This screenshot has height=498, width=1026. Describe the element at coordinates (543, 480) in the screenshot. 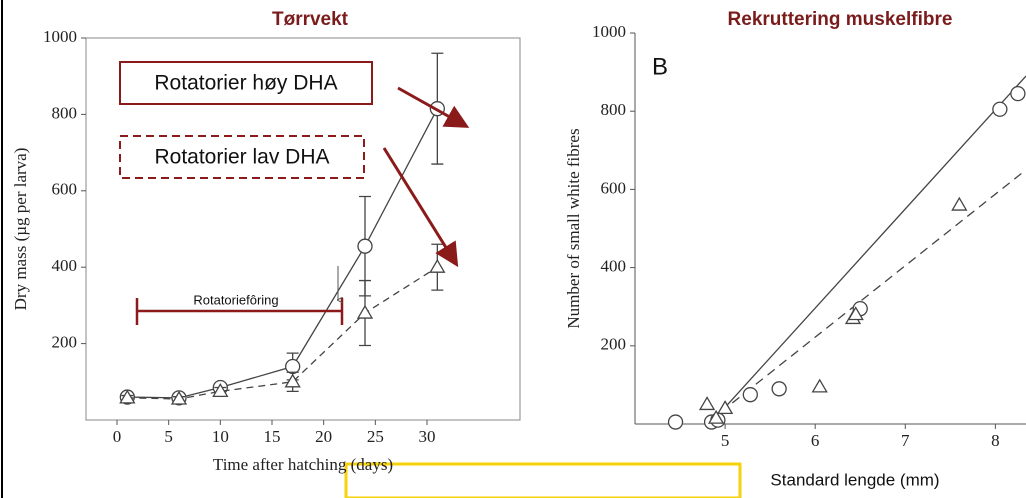

I see `highlight-box` at that location.